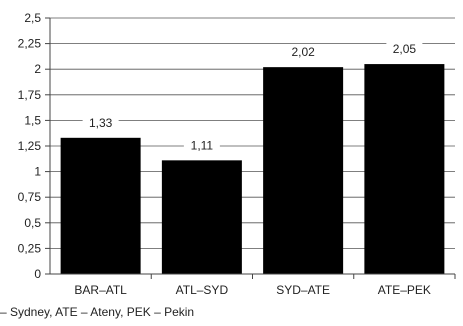  I want to click on y-tick-label: 1, so click(37, 172).